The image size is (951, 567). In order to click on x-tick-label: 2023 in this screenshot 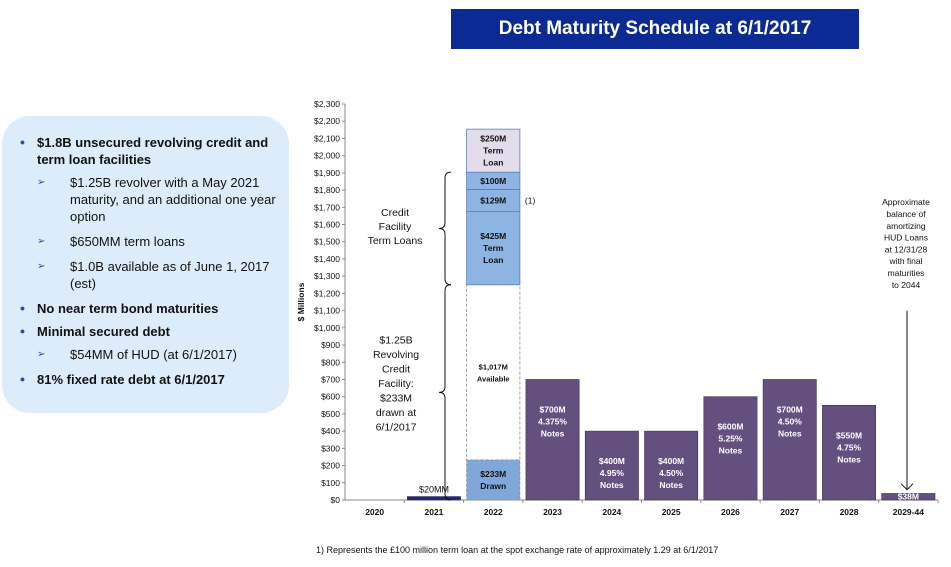, I will do `click(552, 512)`.